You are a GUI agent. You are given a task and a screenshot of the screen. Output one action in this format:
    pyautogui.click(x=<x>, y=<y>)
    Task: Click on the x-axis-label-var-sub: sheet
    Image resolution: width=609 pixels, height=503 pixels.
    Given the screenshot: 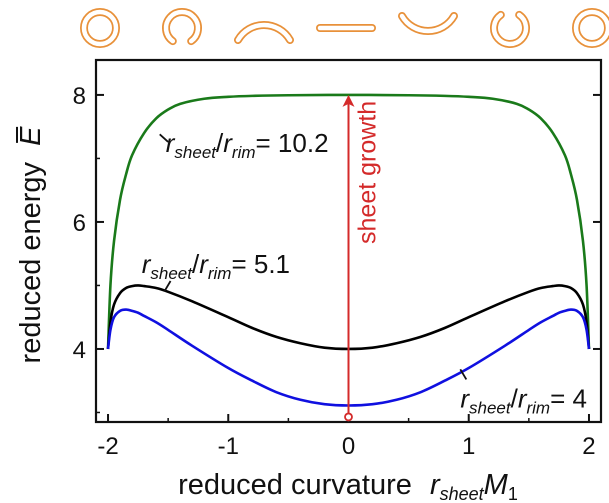 What is the action you would take?
    pyautogui.click(x=462, y=493)
    